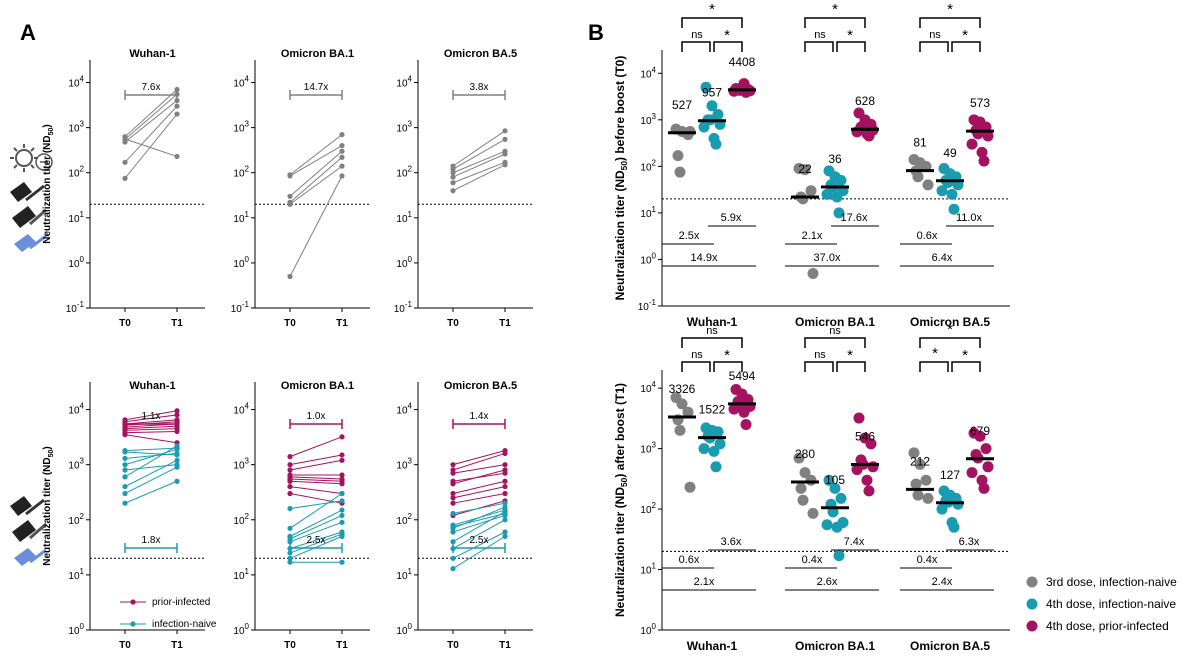 Image resolution: width=1200 pixels, height=662 pixels. What do you see at coordinates (742, 376) in the screenshot?
I see `median-label: 5494` at bounding box center [742, 376].